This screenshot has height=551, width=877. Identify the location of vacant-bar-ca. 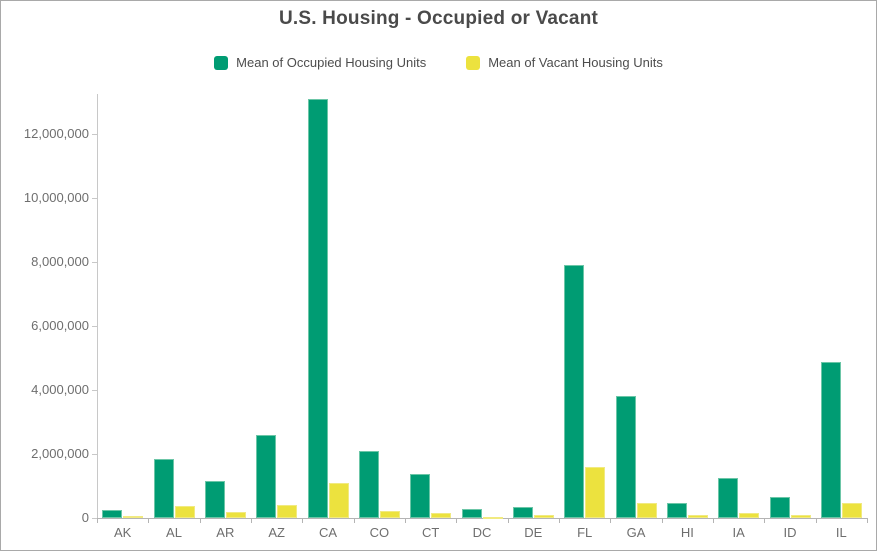
(338, 500).